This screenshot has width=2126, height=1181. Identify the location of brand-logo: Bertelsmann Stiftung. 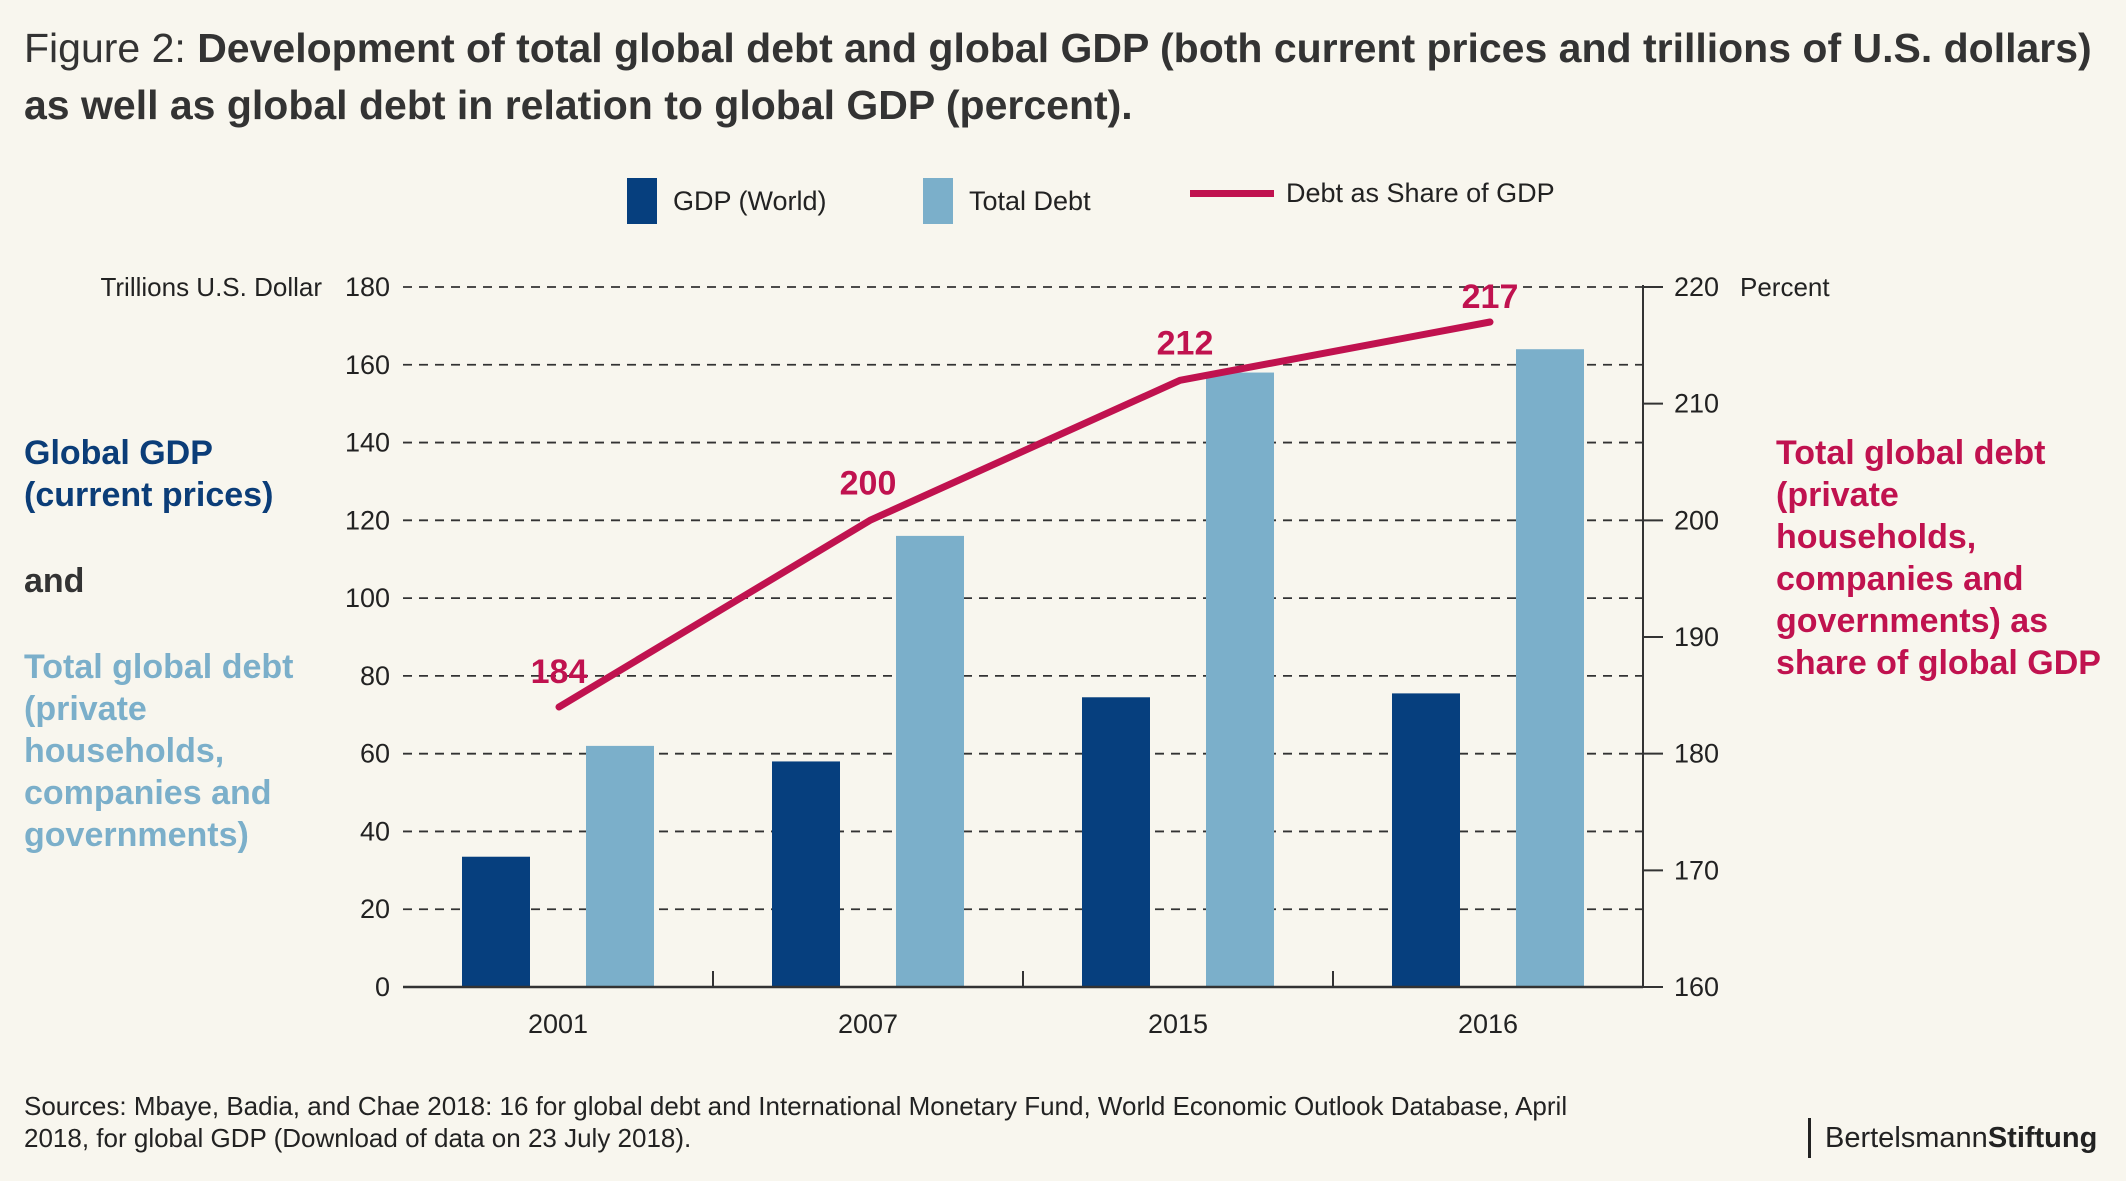
(1952, 1138).